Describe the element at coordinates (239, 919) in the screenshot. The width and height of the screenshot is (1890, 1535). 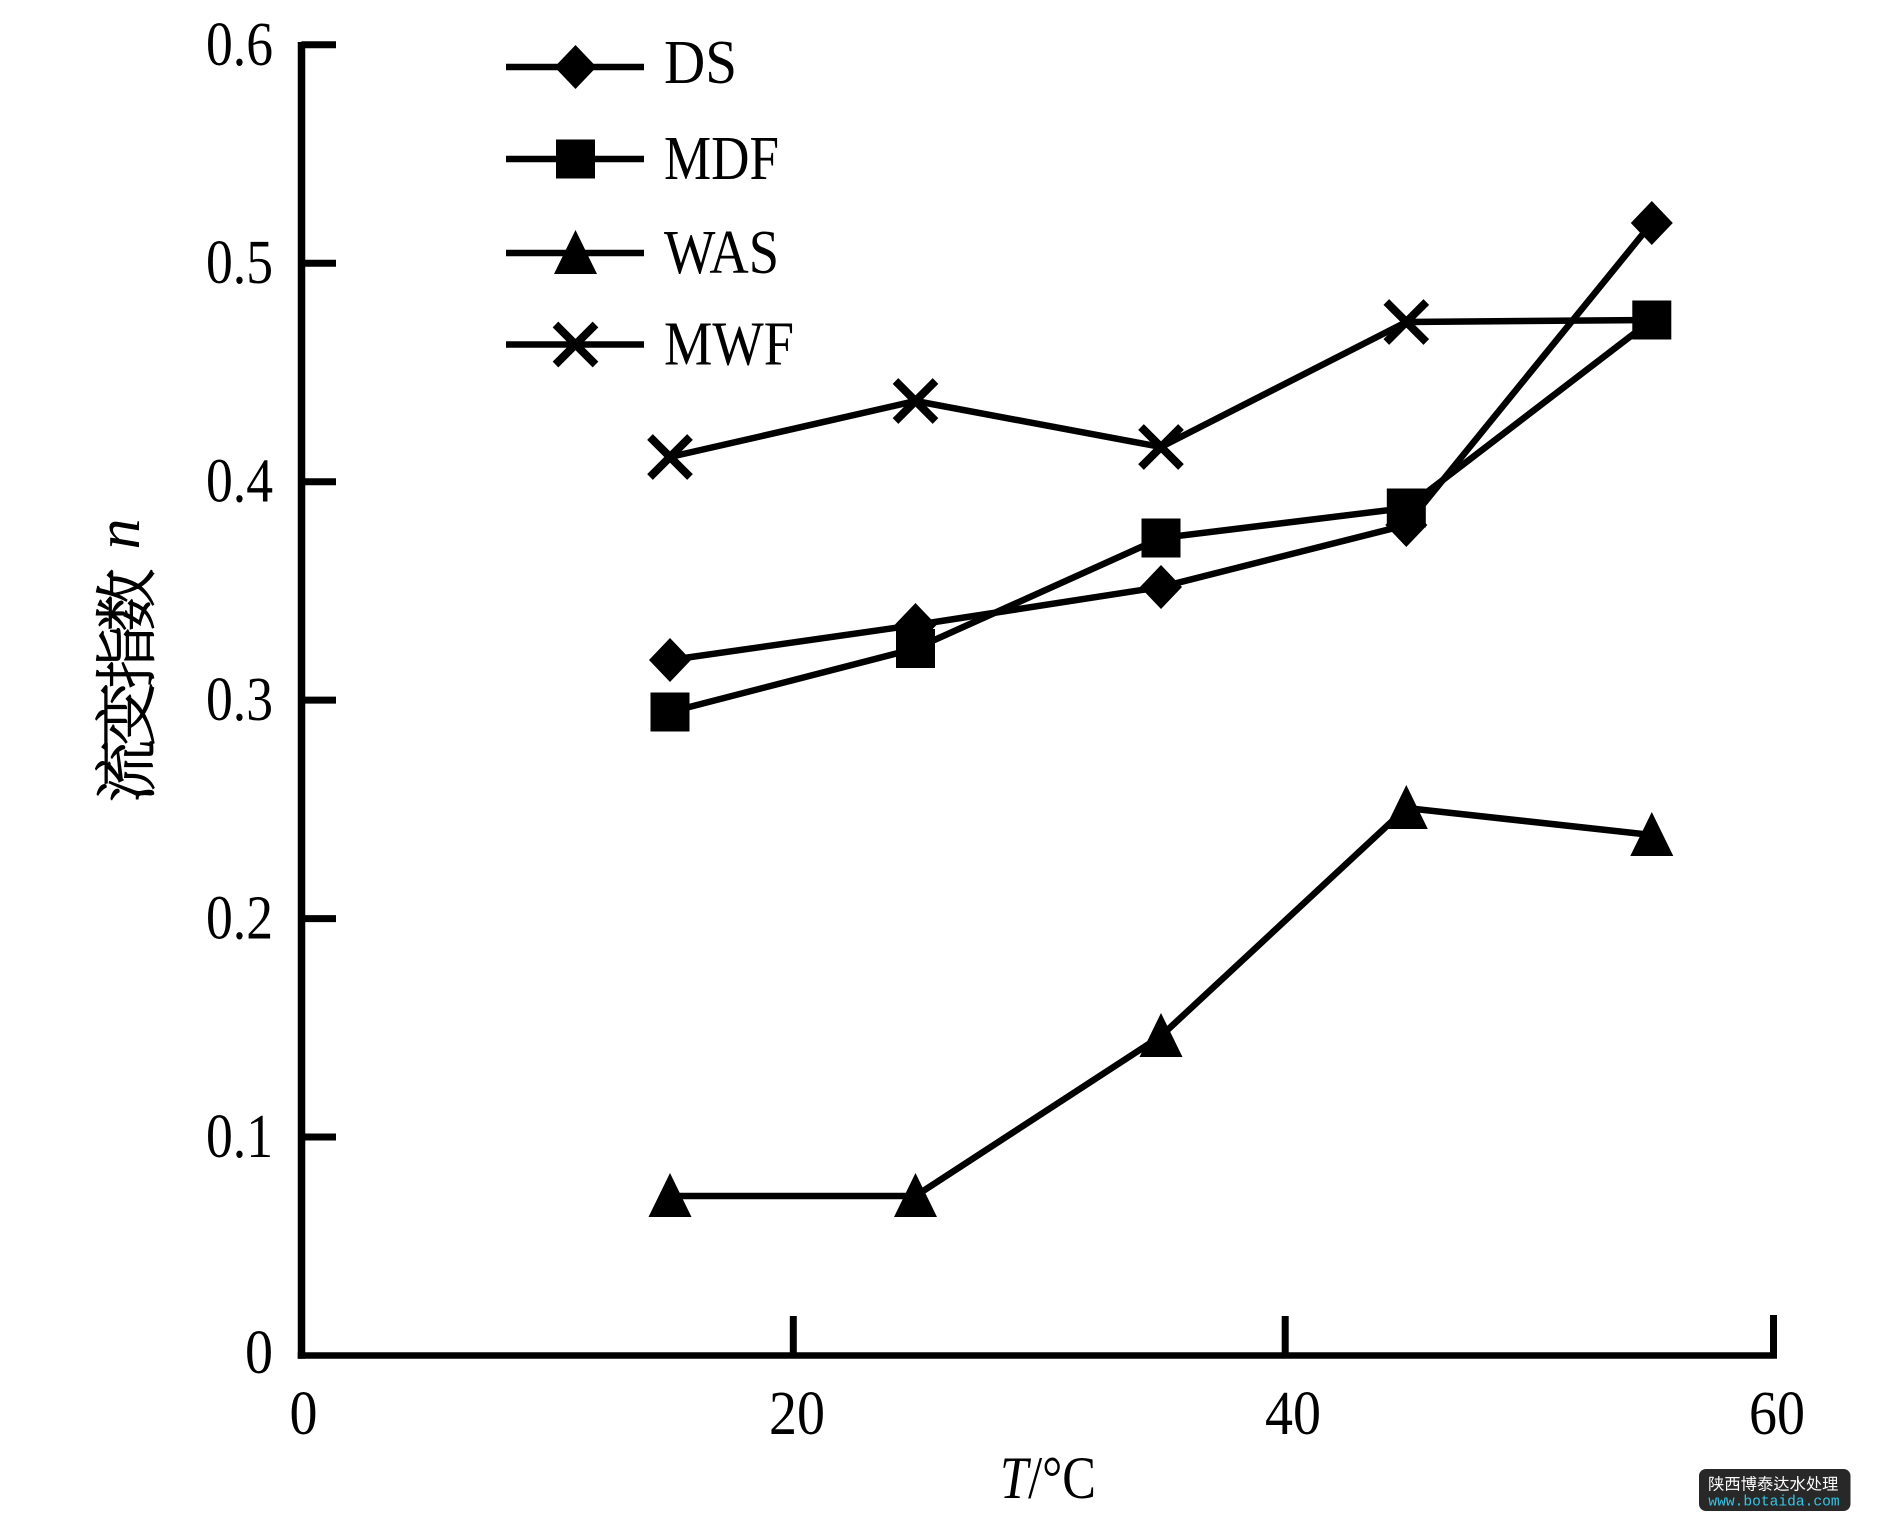
I see `svg-text: 0.2` at that location.